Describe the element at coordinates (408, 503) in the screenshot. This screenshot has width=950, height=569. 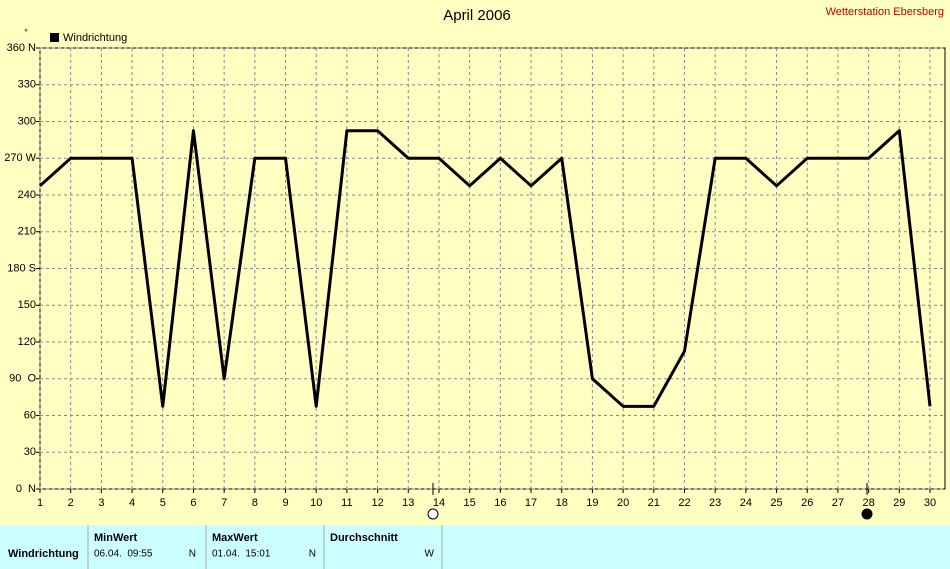
I see `x-tick-label: 13` at that location.